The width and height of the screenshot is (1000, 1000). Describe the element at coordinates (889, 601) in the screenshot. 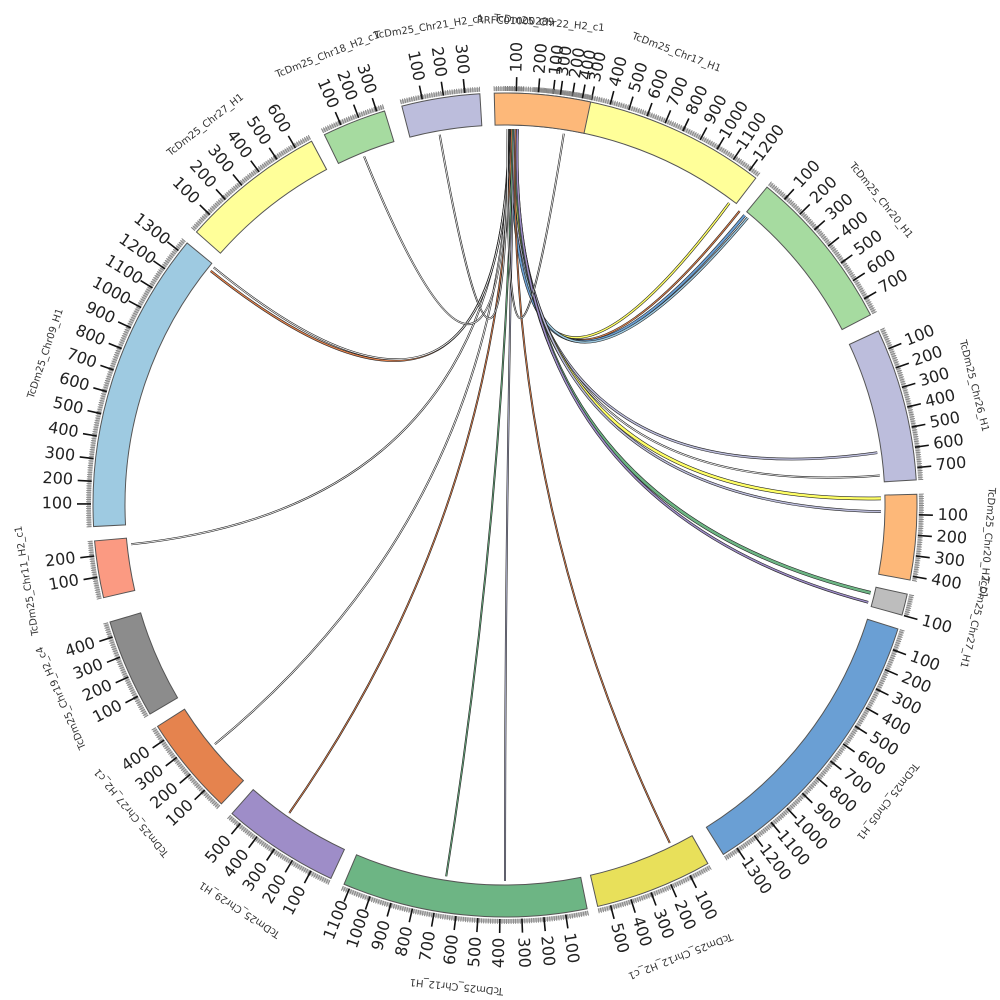

I see `segment-s6` at that location.